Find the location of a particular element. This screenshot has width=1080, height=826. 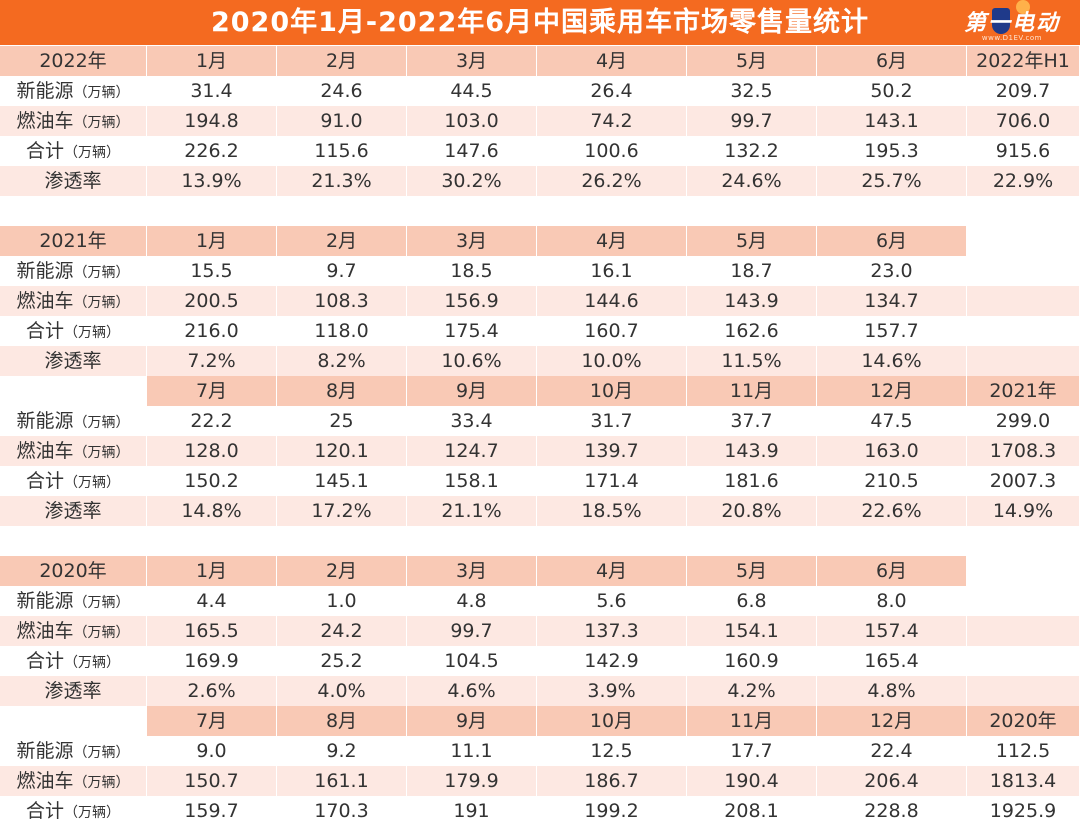

table-cell: 16.1 is located at coordinates (612, 271).